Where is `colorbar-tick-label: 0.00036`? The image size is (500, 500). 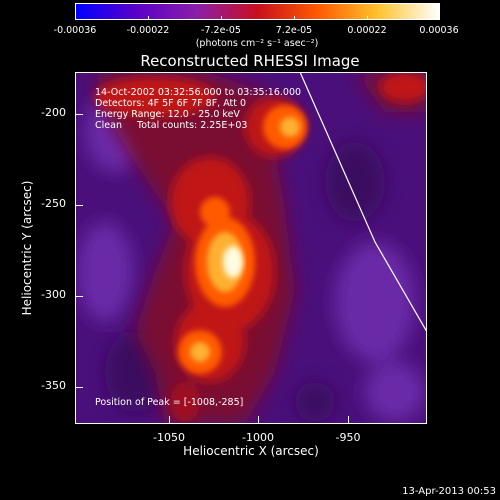 colorbar-tick-label: 0.00036 is located at coordinates (439, 30).